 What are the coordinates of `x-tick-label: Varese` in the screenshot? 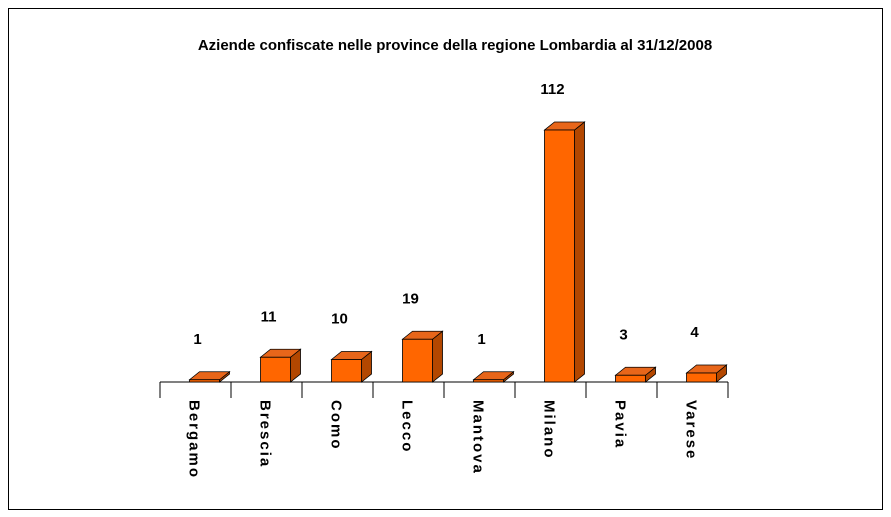 It's located at (691, 430).